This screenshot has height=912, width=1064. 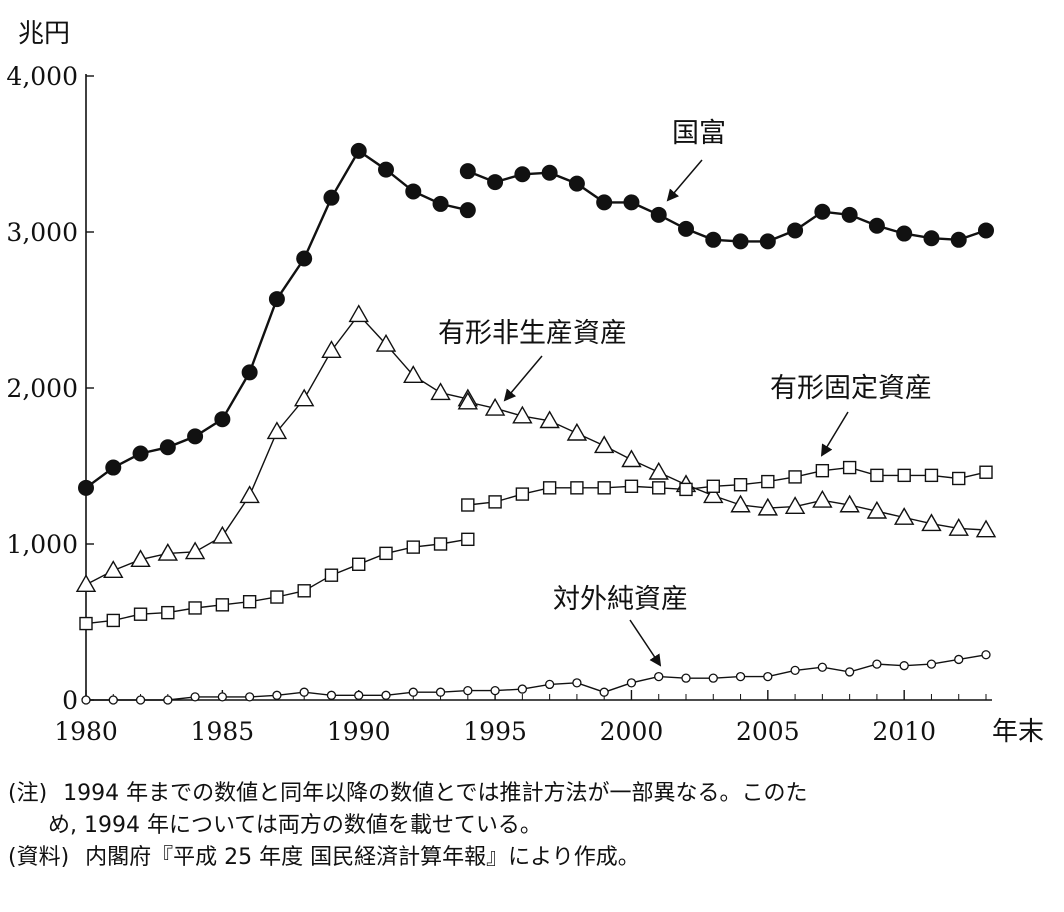 What do you see at coordinates (39, 857) in the screenshot?
I see `source-tag: (資料)` at bounding box center [39, 857].